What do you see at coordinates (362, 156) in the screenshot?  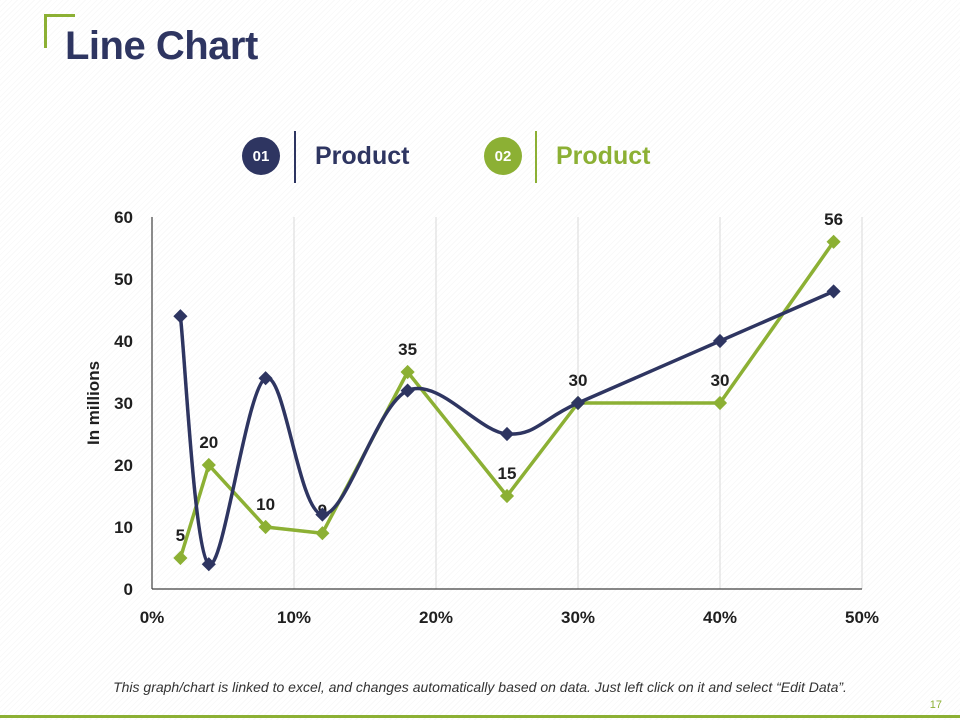 I see `legend-label-01: Product` at bounding box center [362, 156].